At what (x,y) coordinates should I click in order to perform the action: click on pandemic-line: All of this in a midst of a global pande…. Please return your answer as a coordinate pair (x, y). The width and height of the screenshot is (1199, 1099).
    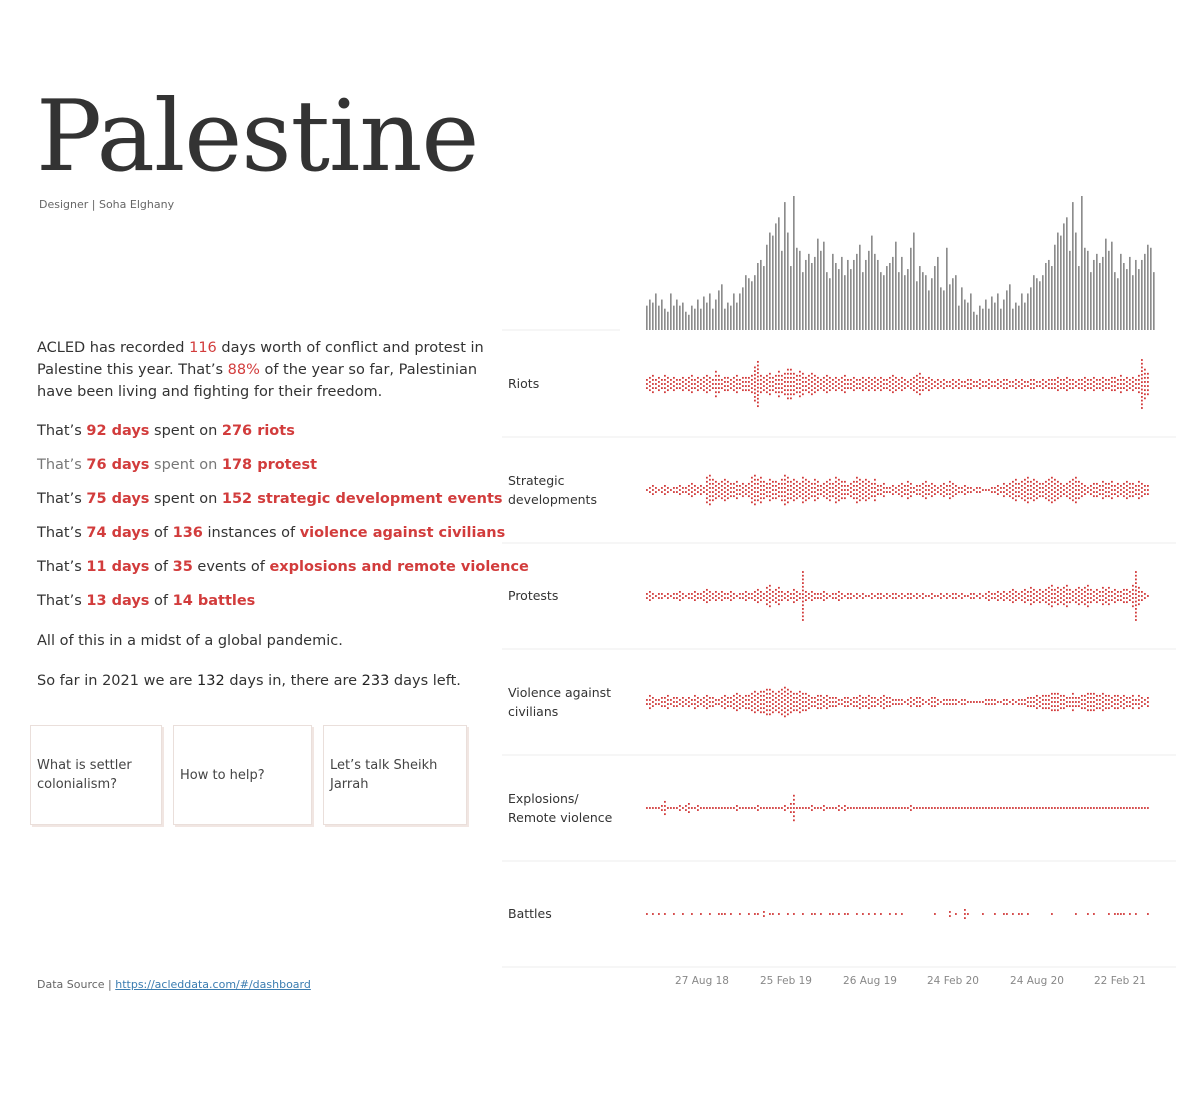
    Looking at the image, I should click on (190, 641).